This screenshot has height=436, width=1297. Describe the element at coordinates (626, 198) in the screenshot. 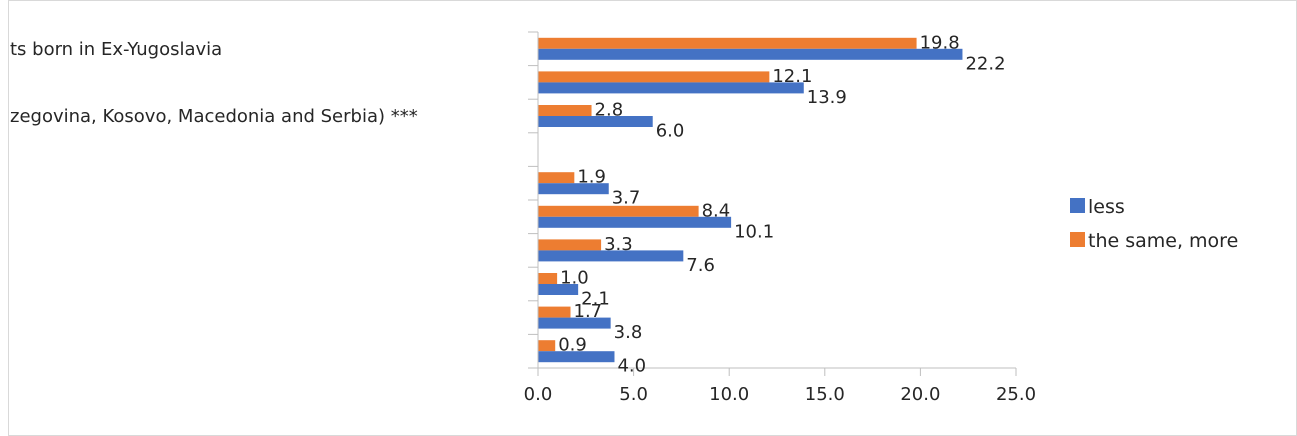

I see `data-label-less: 3.7` at that location.